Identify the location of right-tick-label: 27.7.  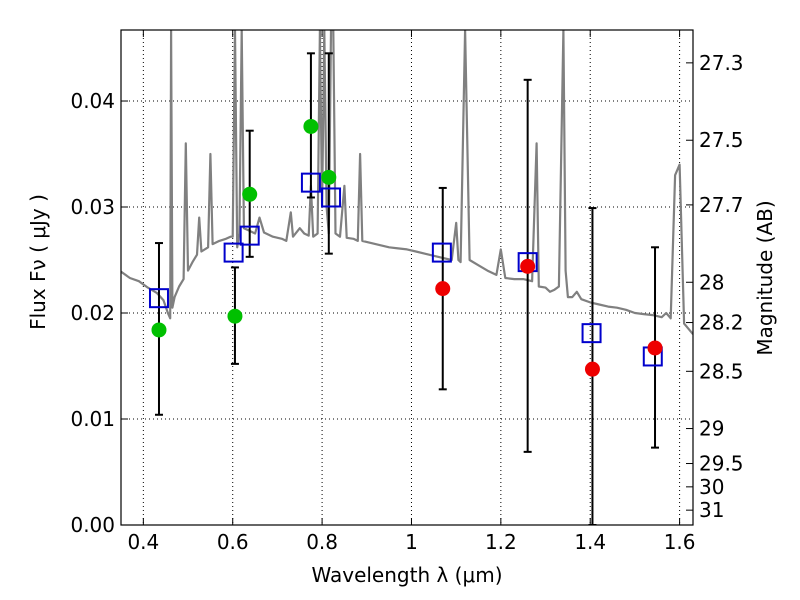
(721, 205).